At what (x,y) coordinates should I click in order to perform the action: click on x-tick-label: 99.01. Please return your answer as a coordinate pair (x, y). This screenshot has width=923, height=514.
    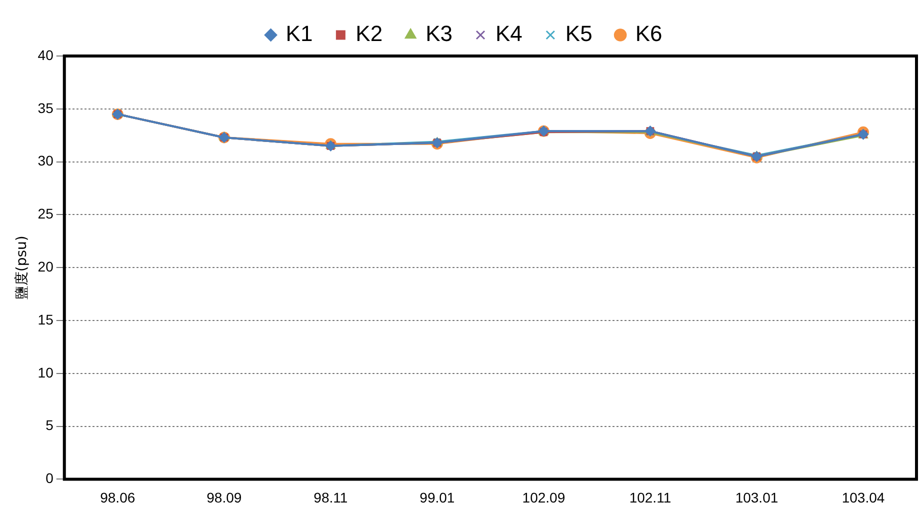
    Looking at the image, I should click on (437, 497).